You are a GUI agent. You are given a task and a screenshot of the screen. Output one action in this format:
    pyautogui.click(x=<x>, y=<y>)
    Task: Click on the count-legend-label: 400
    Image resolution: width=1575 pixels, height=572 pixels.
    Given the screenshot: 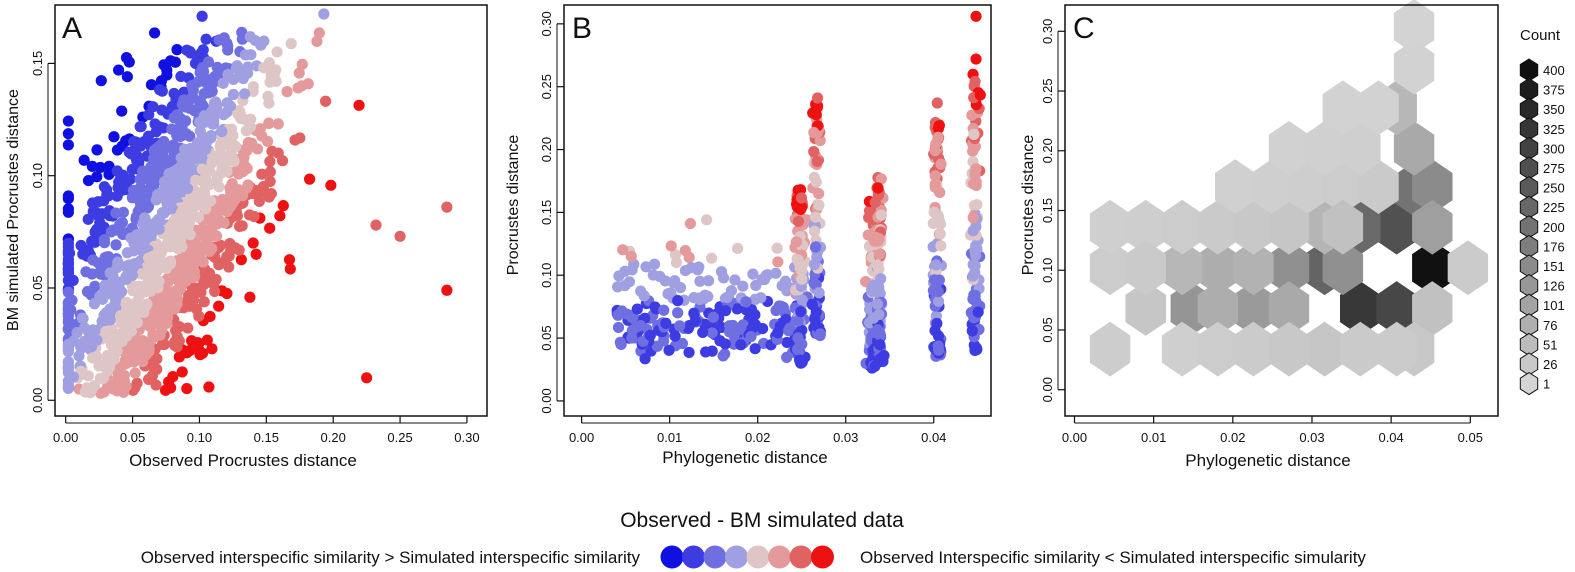 What is the action you would take?
    pyautogui.click(x=1554, y=70)
    